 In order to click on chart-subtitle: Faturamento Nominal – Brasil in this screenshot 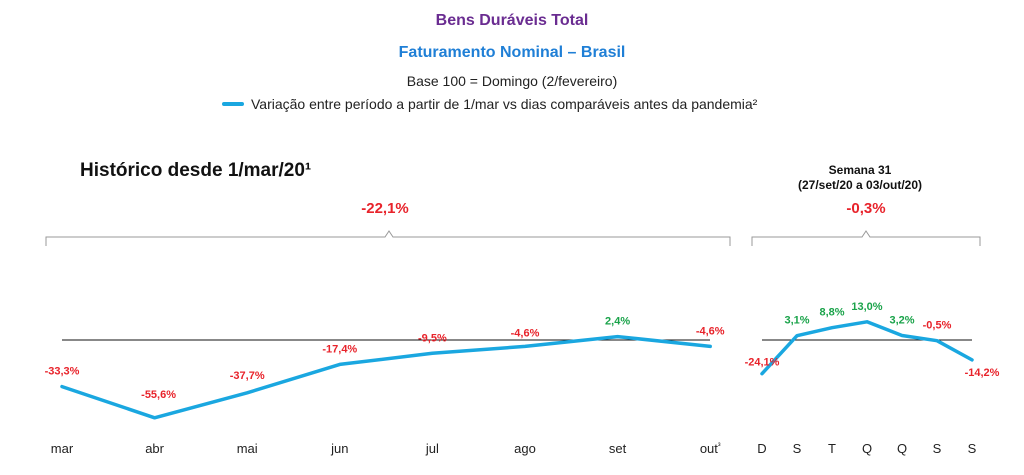, I will do `click(512, 52)`.